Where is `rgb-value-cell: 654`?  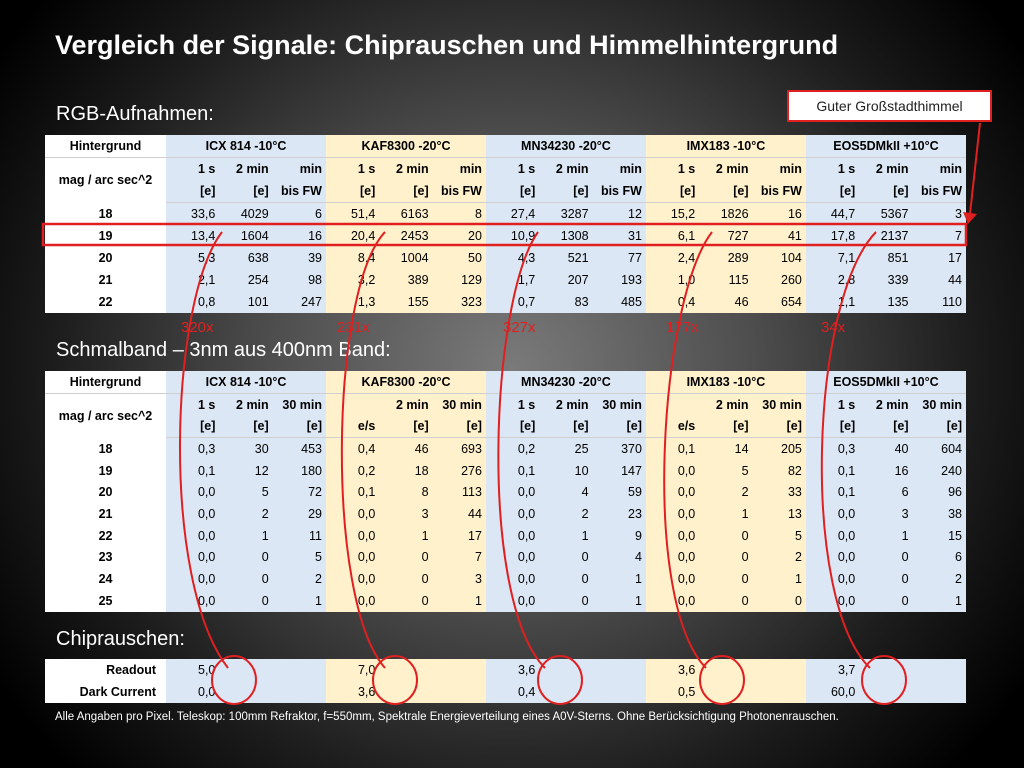 rgb-value-cell: 654 is located at coordinates (779, 302).